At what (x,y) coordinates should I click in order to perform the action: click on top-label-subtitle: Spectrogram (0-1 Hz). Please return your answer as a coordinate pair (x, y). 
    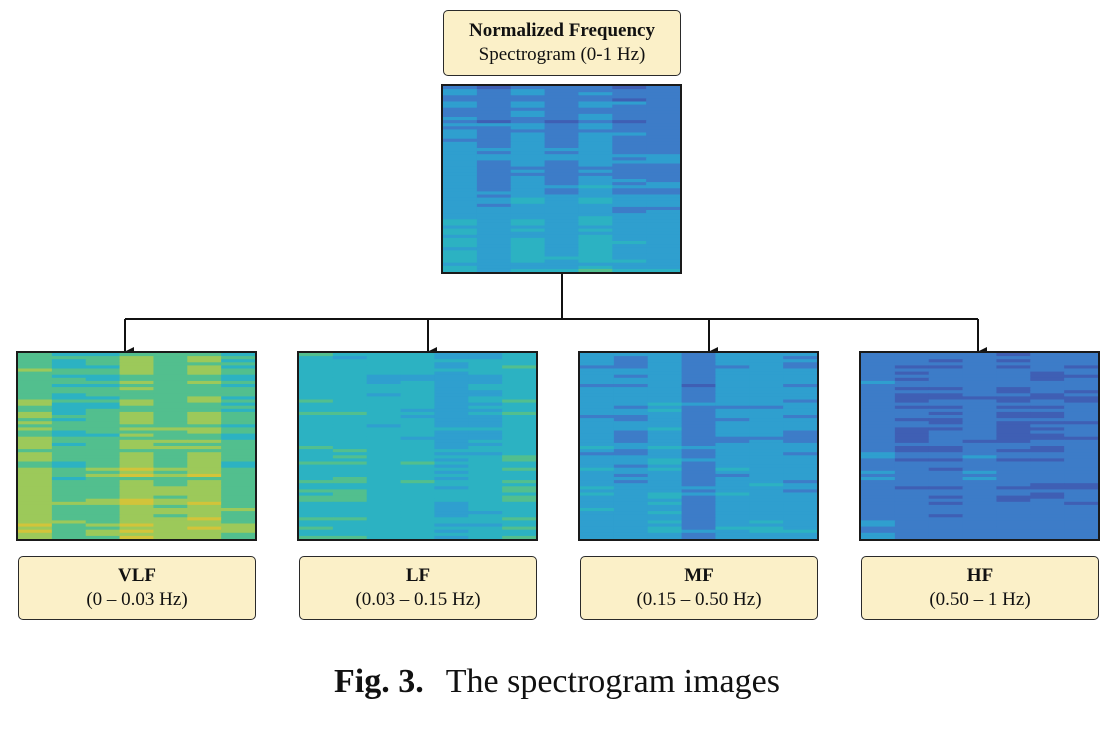
    Looking at the image, I should click on (562, 54).